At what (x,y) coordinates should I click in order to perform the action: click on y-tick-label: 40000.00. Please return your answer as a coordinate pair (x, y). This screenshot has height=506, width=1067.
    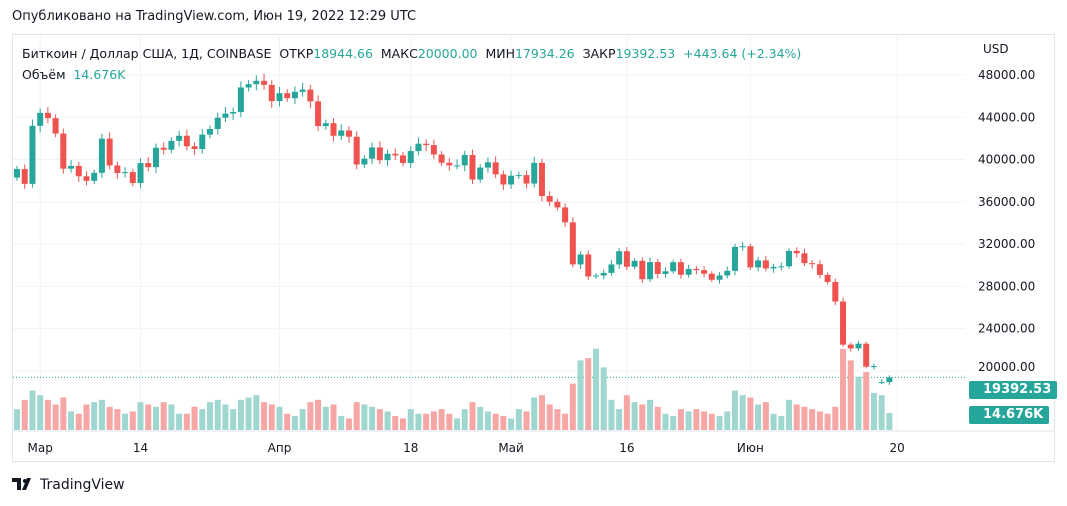
    Looking at the image, I should click on (1006, 160).